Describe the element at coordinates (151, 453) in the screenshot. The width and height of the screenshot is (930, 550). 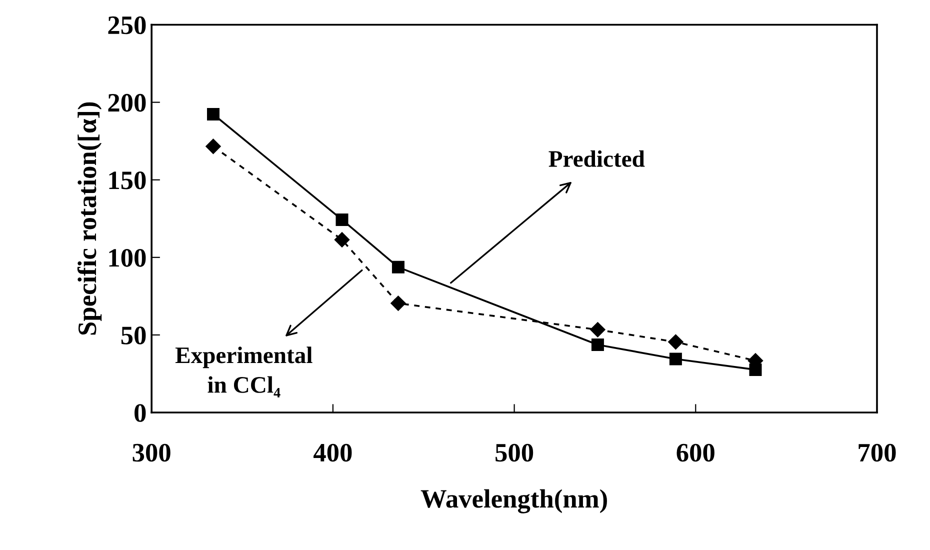
I see `x-tick-label: 300` at that location.